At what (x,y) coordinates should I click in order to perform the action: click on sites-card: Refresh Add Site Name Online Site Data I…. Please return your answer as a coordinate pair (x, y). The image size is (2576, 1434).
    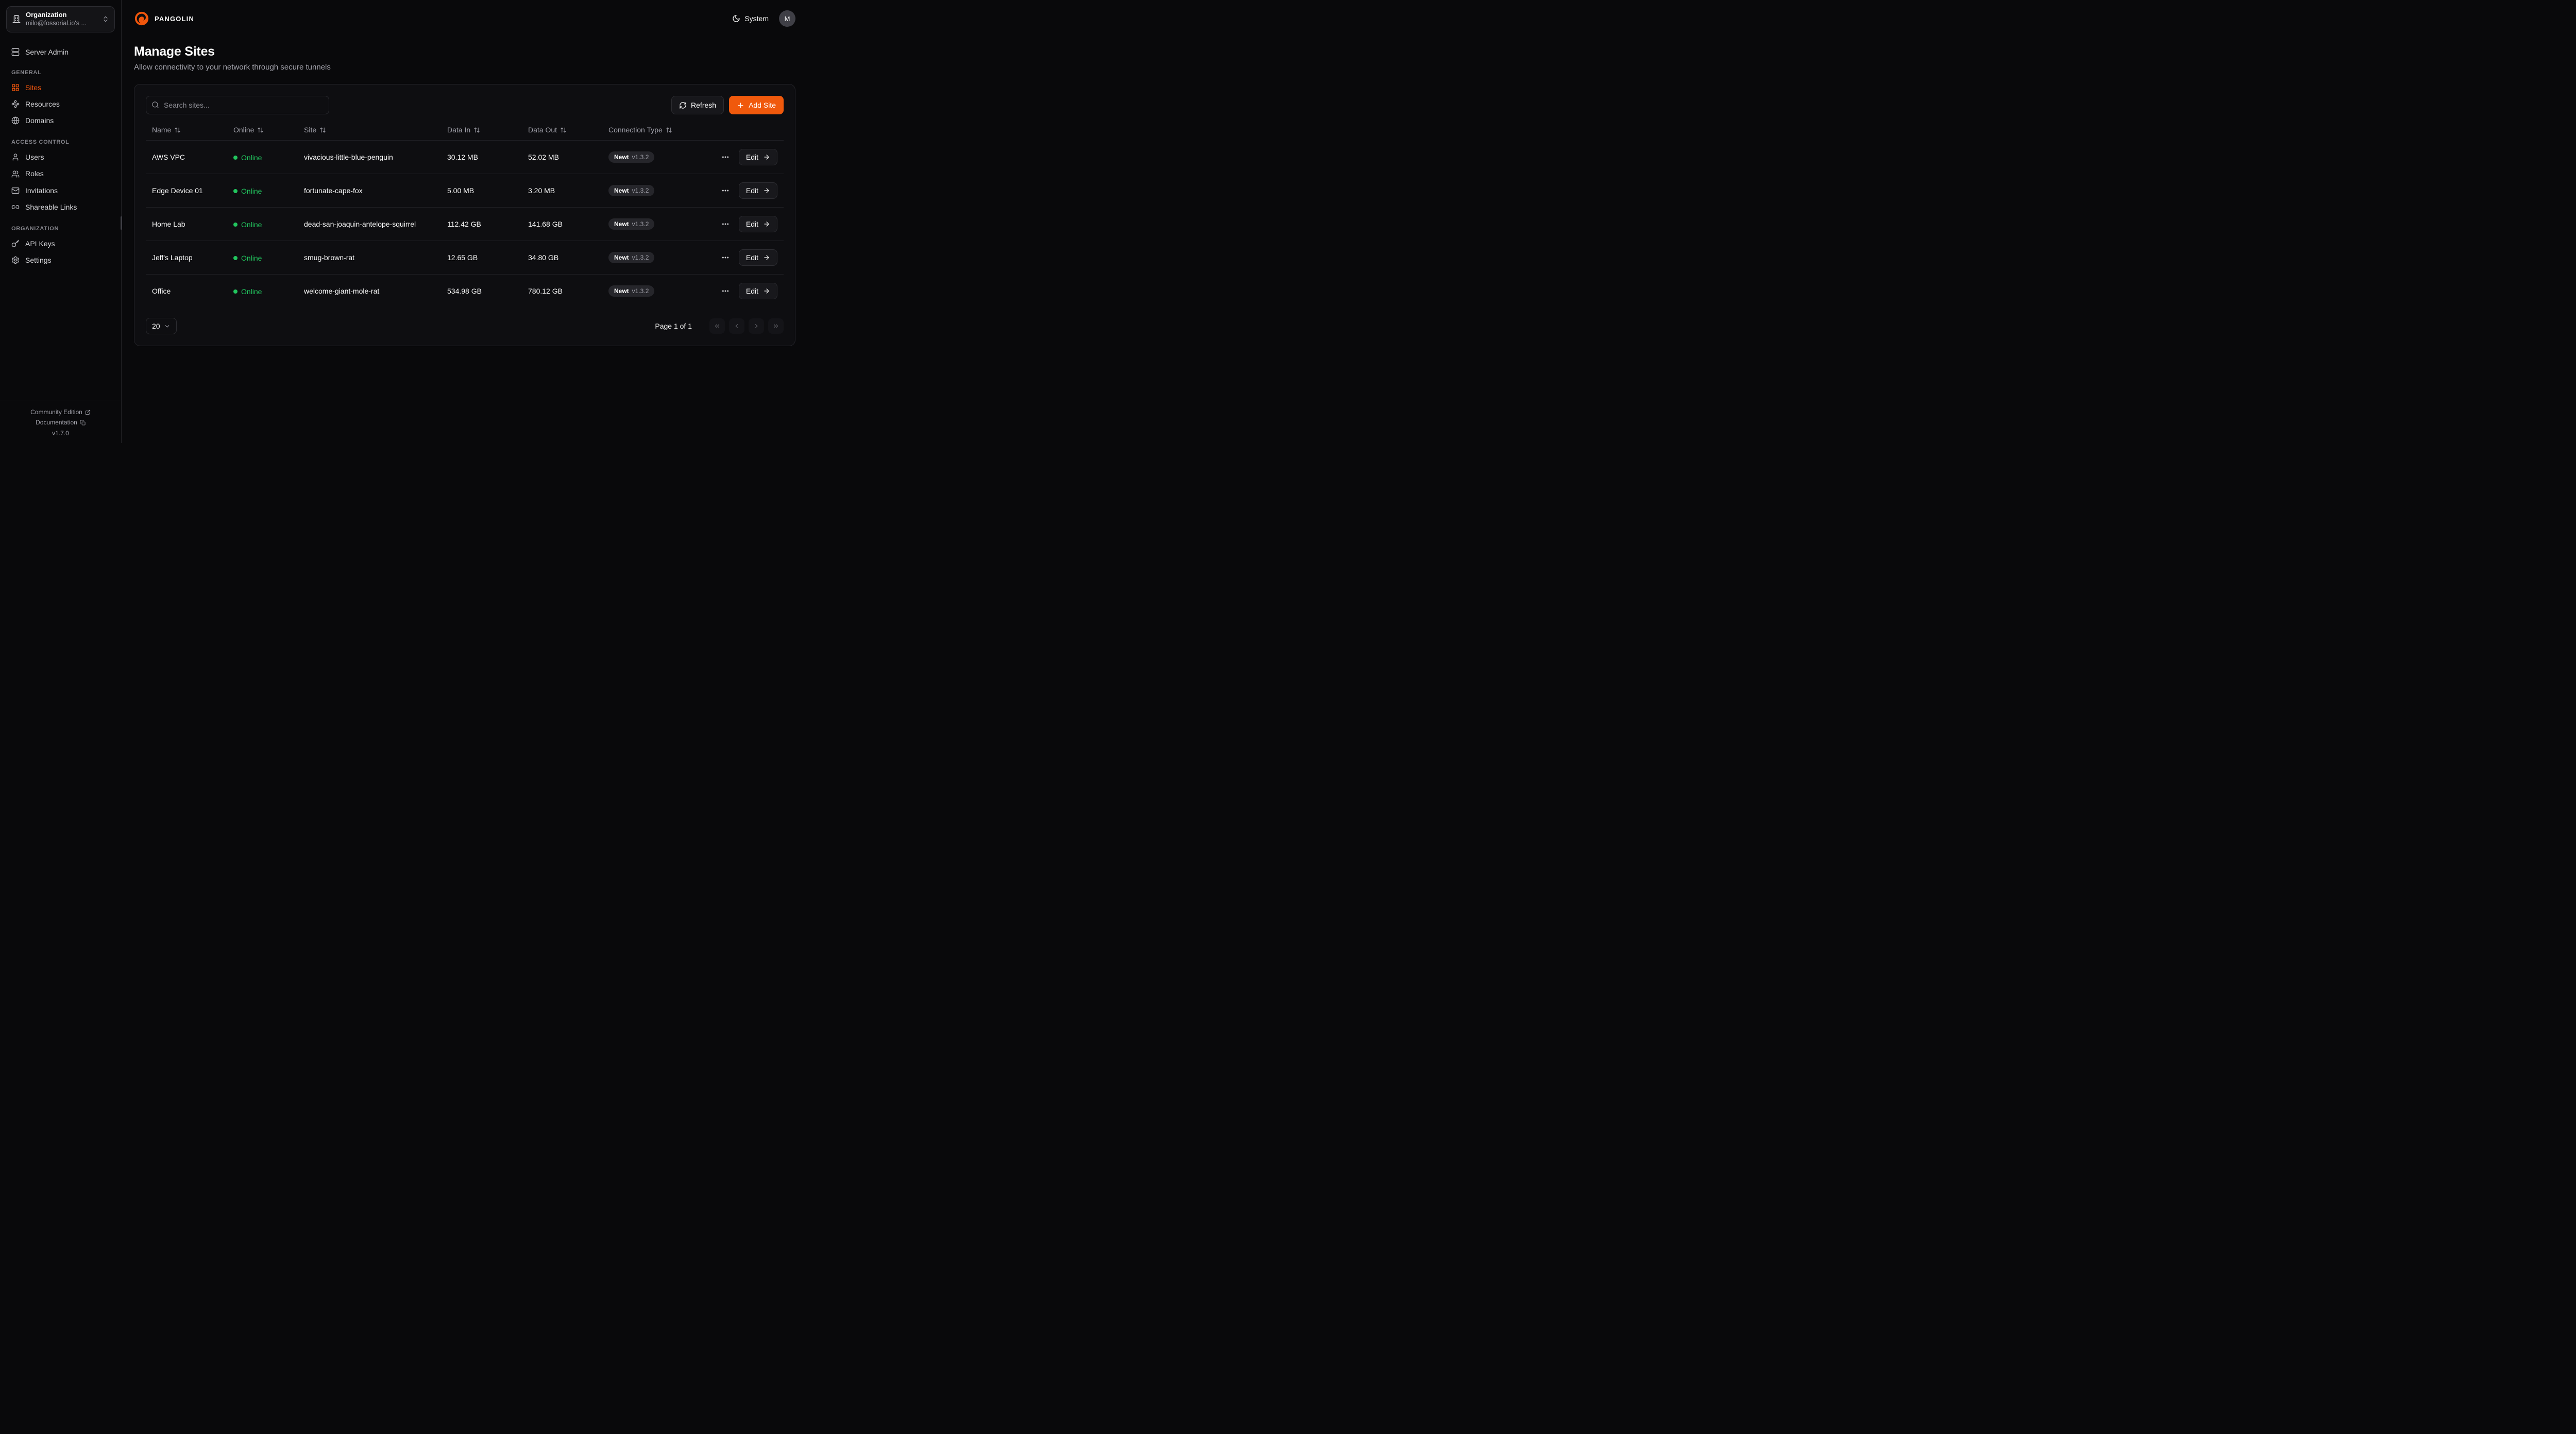
    Looking at the image, I should click on (464, 215).